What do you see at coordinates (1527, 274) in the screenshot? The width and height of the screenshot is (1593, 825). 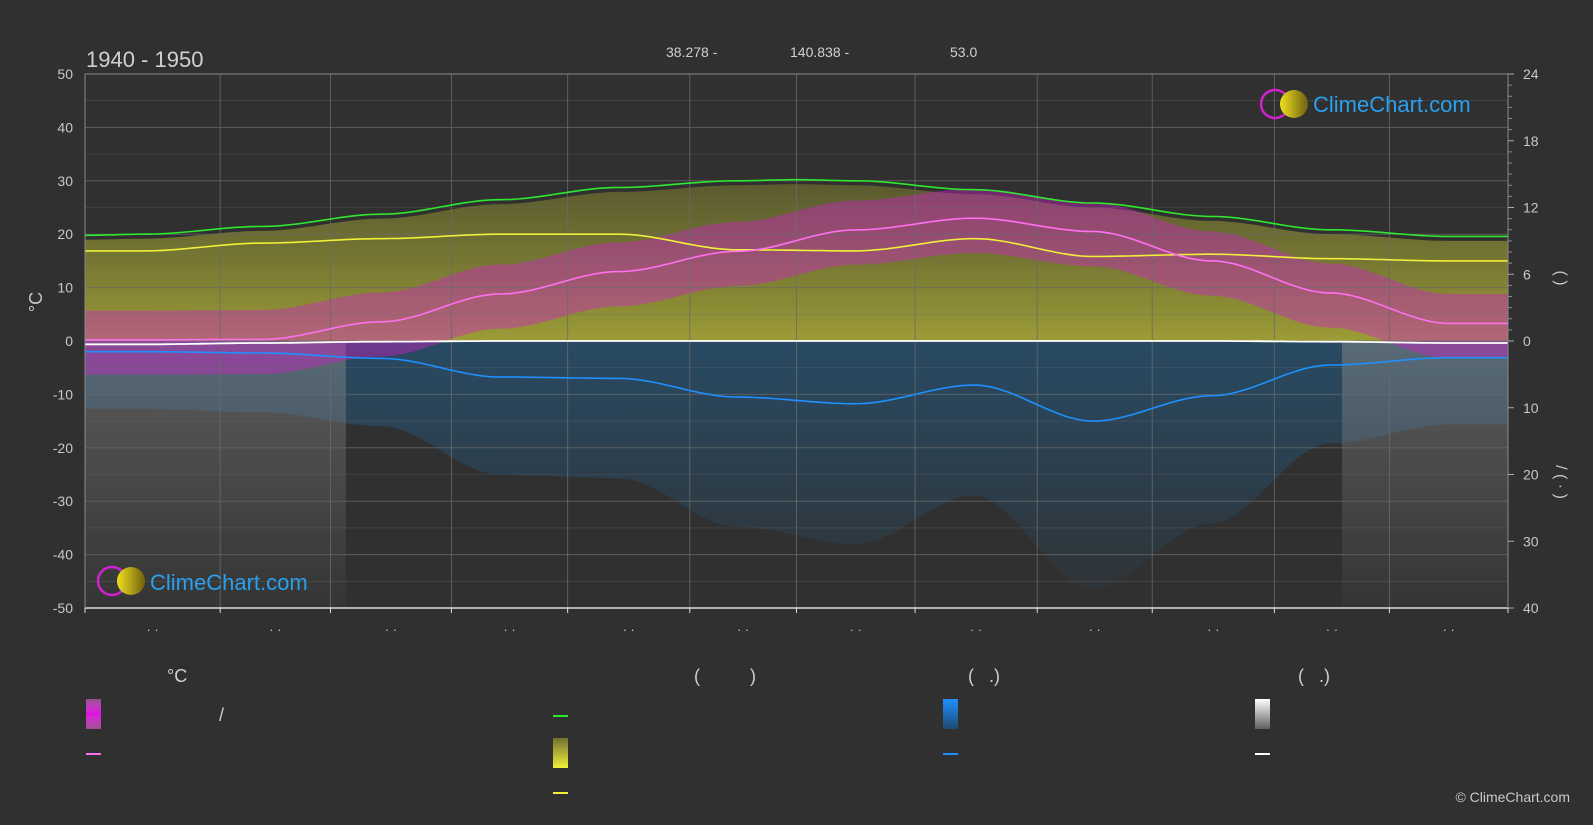 I see `y-right-top-tick-label: 6` at bounding box center [1527, 274].